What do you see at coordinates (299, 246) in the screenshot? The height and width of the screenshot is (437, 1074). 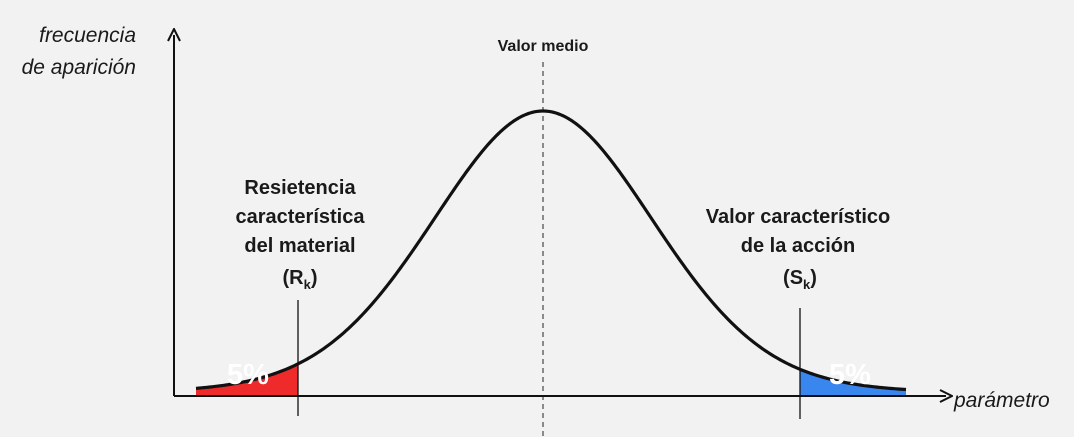 I see `resistance-label-line3: del material` at bounding box center [299, 246].